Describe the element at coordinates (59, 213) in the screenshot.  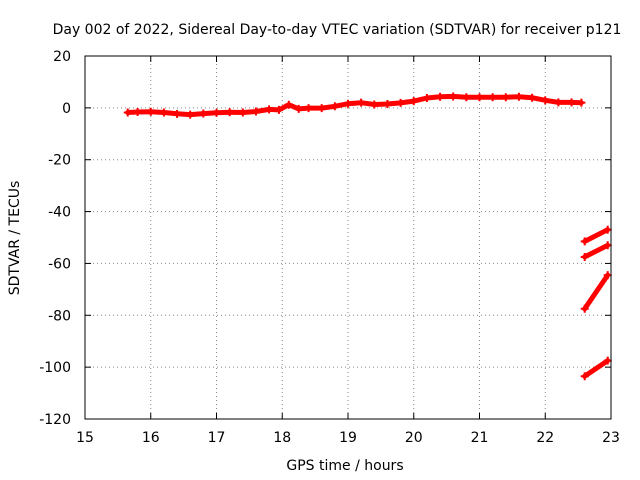
I see `y-tick-label: -40` at that location.